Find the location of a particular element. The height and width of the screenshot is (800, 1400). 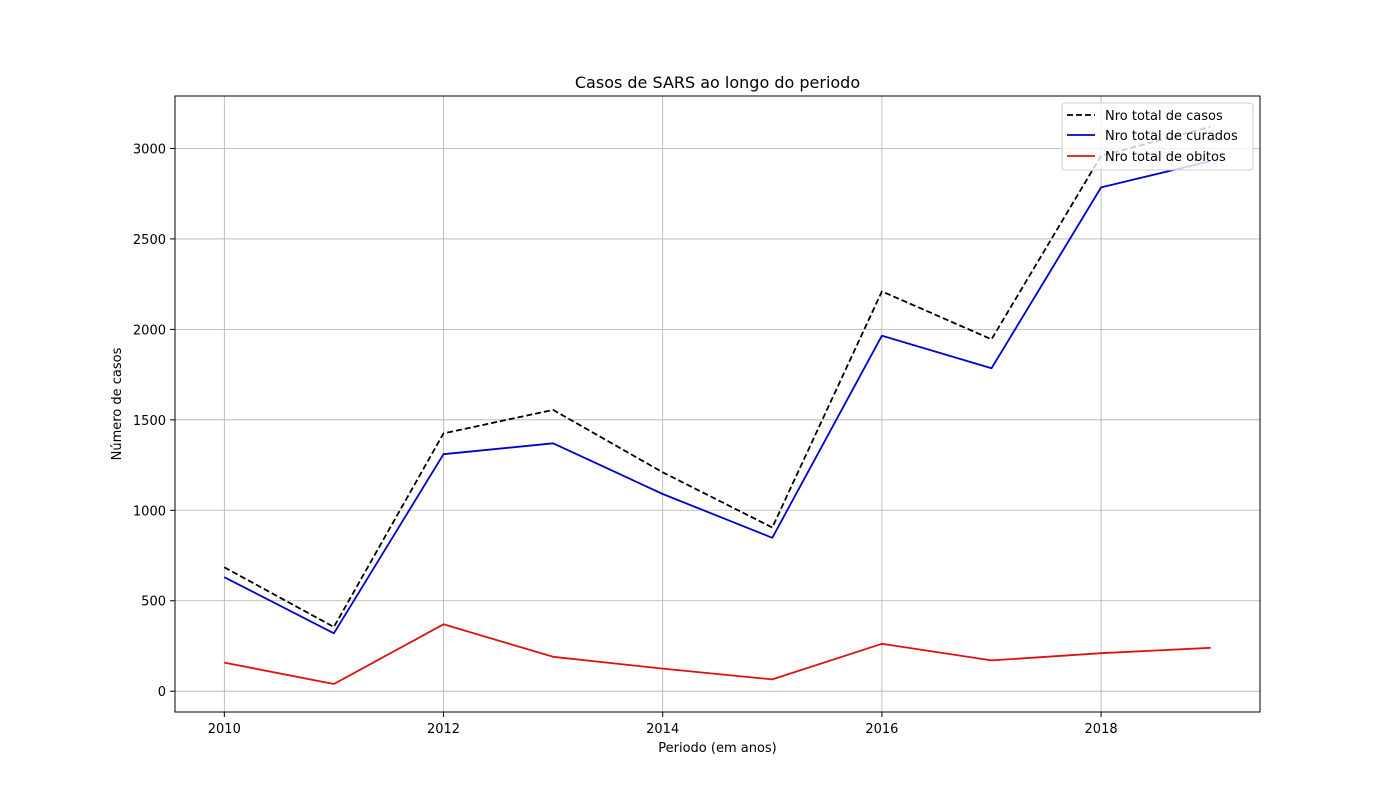

y-tick-label-500: 500 is located at coordinates (153, 602).